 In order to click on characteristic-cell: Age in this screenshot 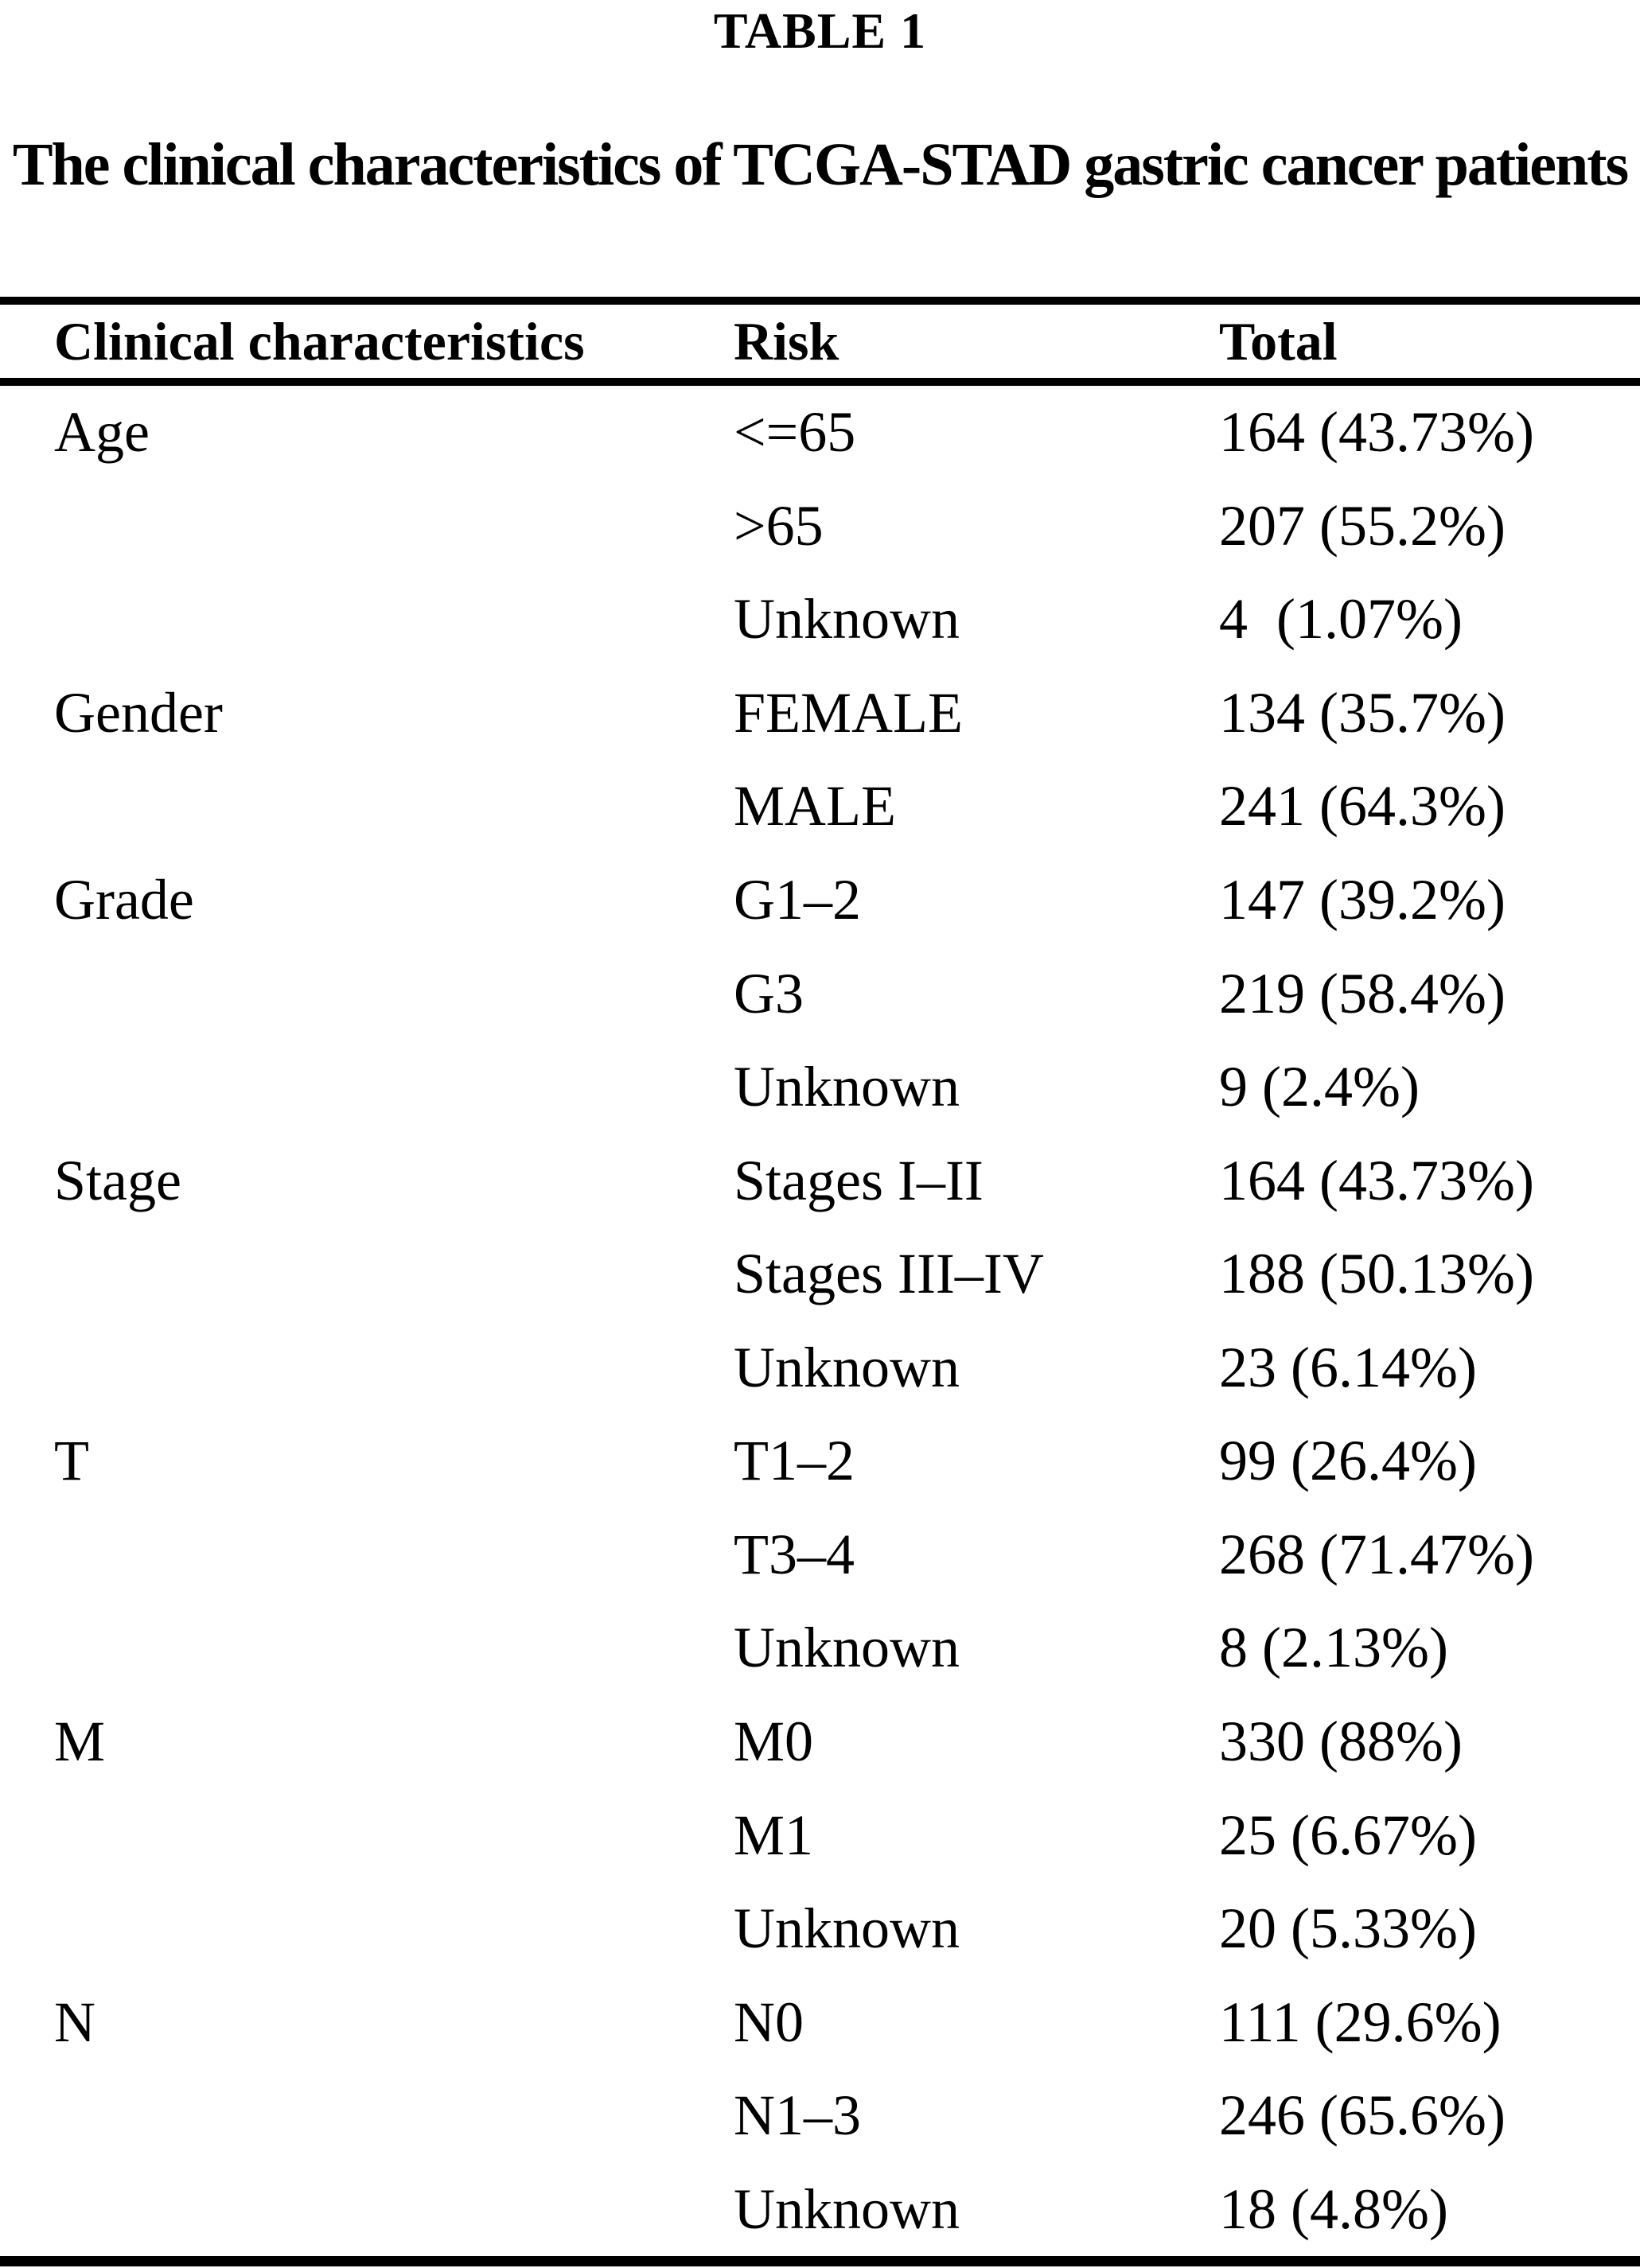, I will do `click(102, 432)`.